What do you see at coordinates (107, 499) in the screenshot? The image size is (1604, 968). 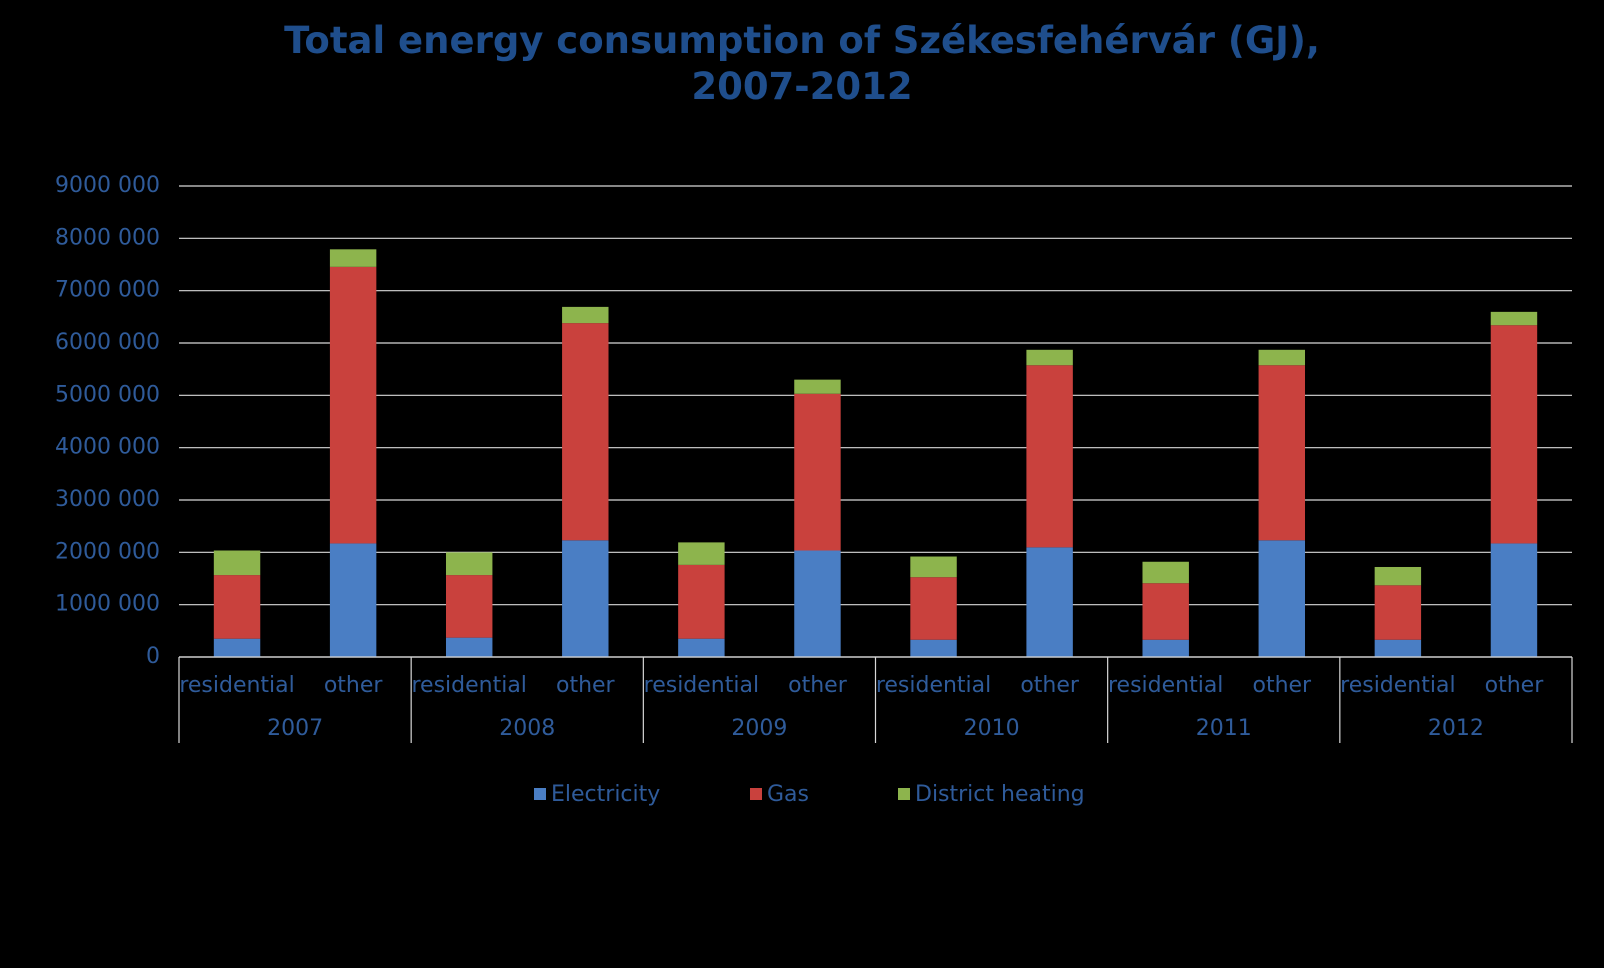 I see `y-tick-label: 3000 000` at bounding box center [107, 499].